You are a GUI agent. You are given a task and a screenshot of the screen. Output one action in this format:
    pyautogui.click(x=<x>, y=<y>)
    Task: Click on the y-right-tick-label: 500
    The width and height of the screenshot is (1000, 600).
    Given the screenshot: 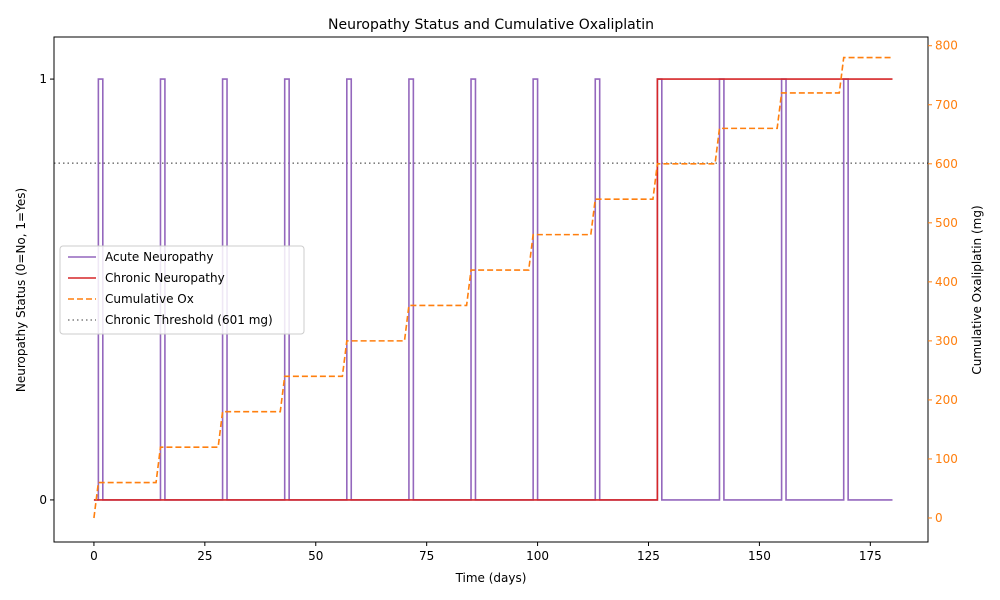 What is the action you would take?
    pyautogui.click(x=946, y=223)
    